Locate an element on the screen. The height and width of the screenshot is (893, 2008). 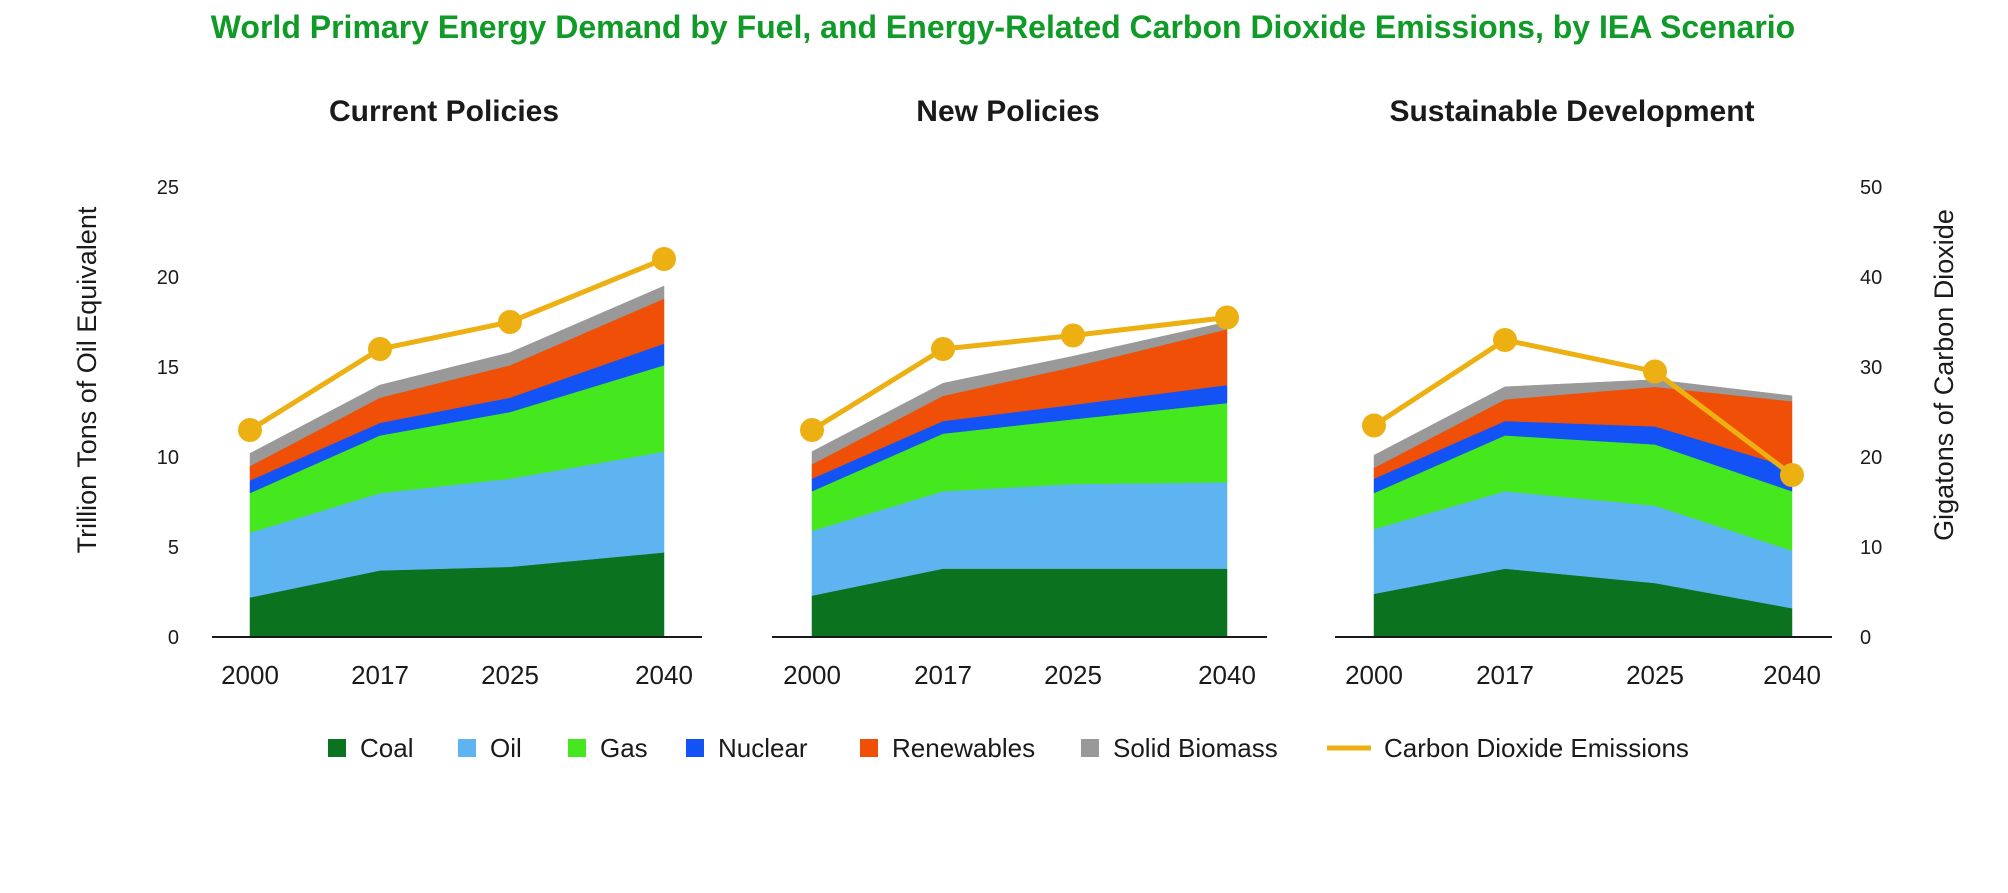
area-solid-biomass-sustainable-development is located at coordinates (1583, 424).